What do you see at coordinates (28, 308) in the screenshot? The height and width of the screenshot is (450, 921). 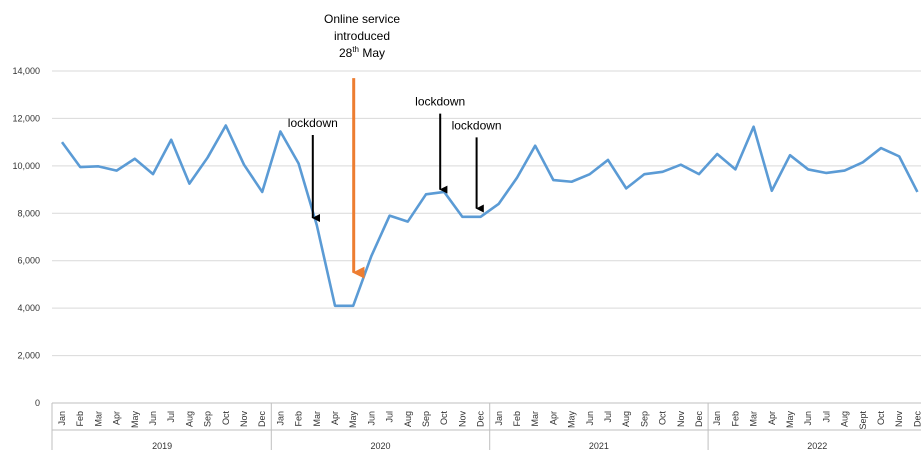 I see `y-tick-label: 4,000` at bounding box center [28, 308].